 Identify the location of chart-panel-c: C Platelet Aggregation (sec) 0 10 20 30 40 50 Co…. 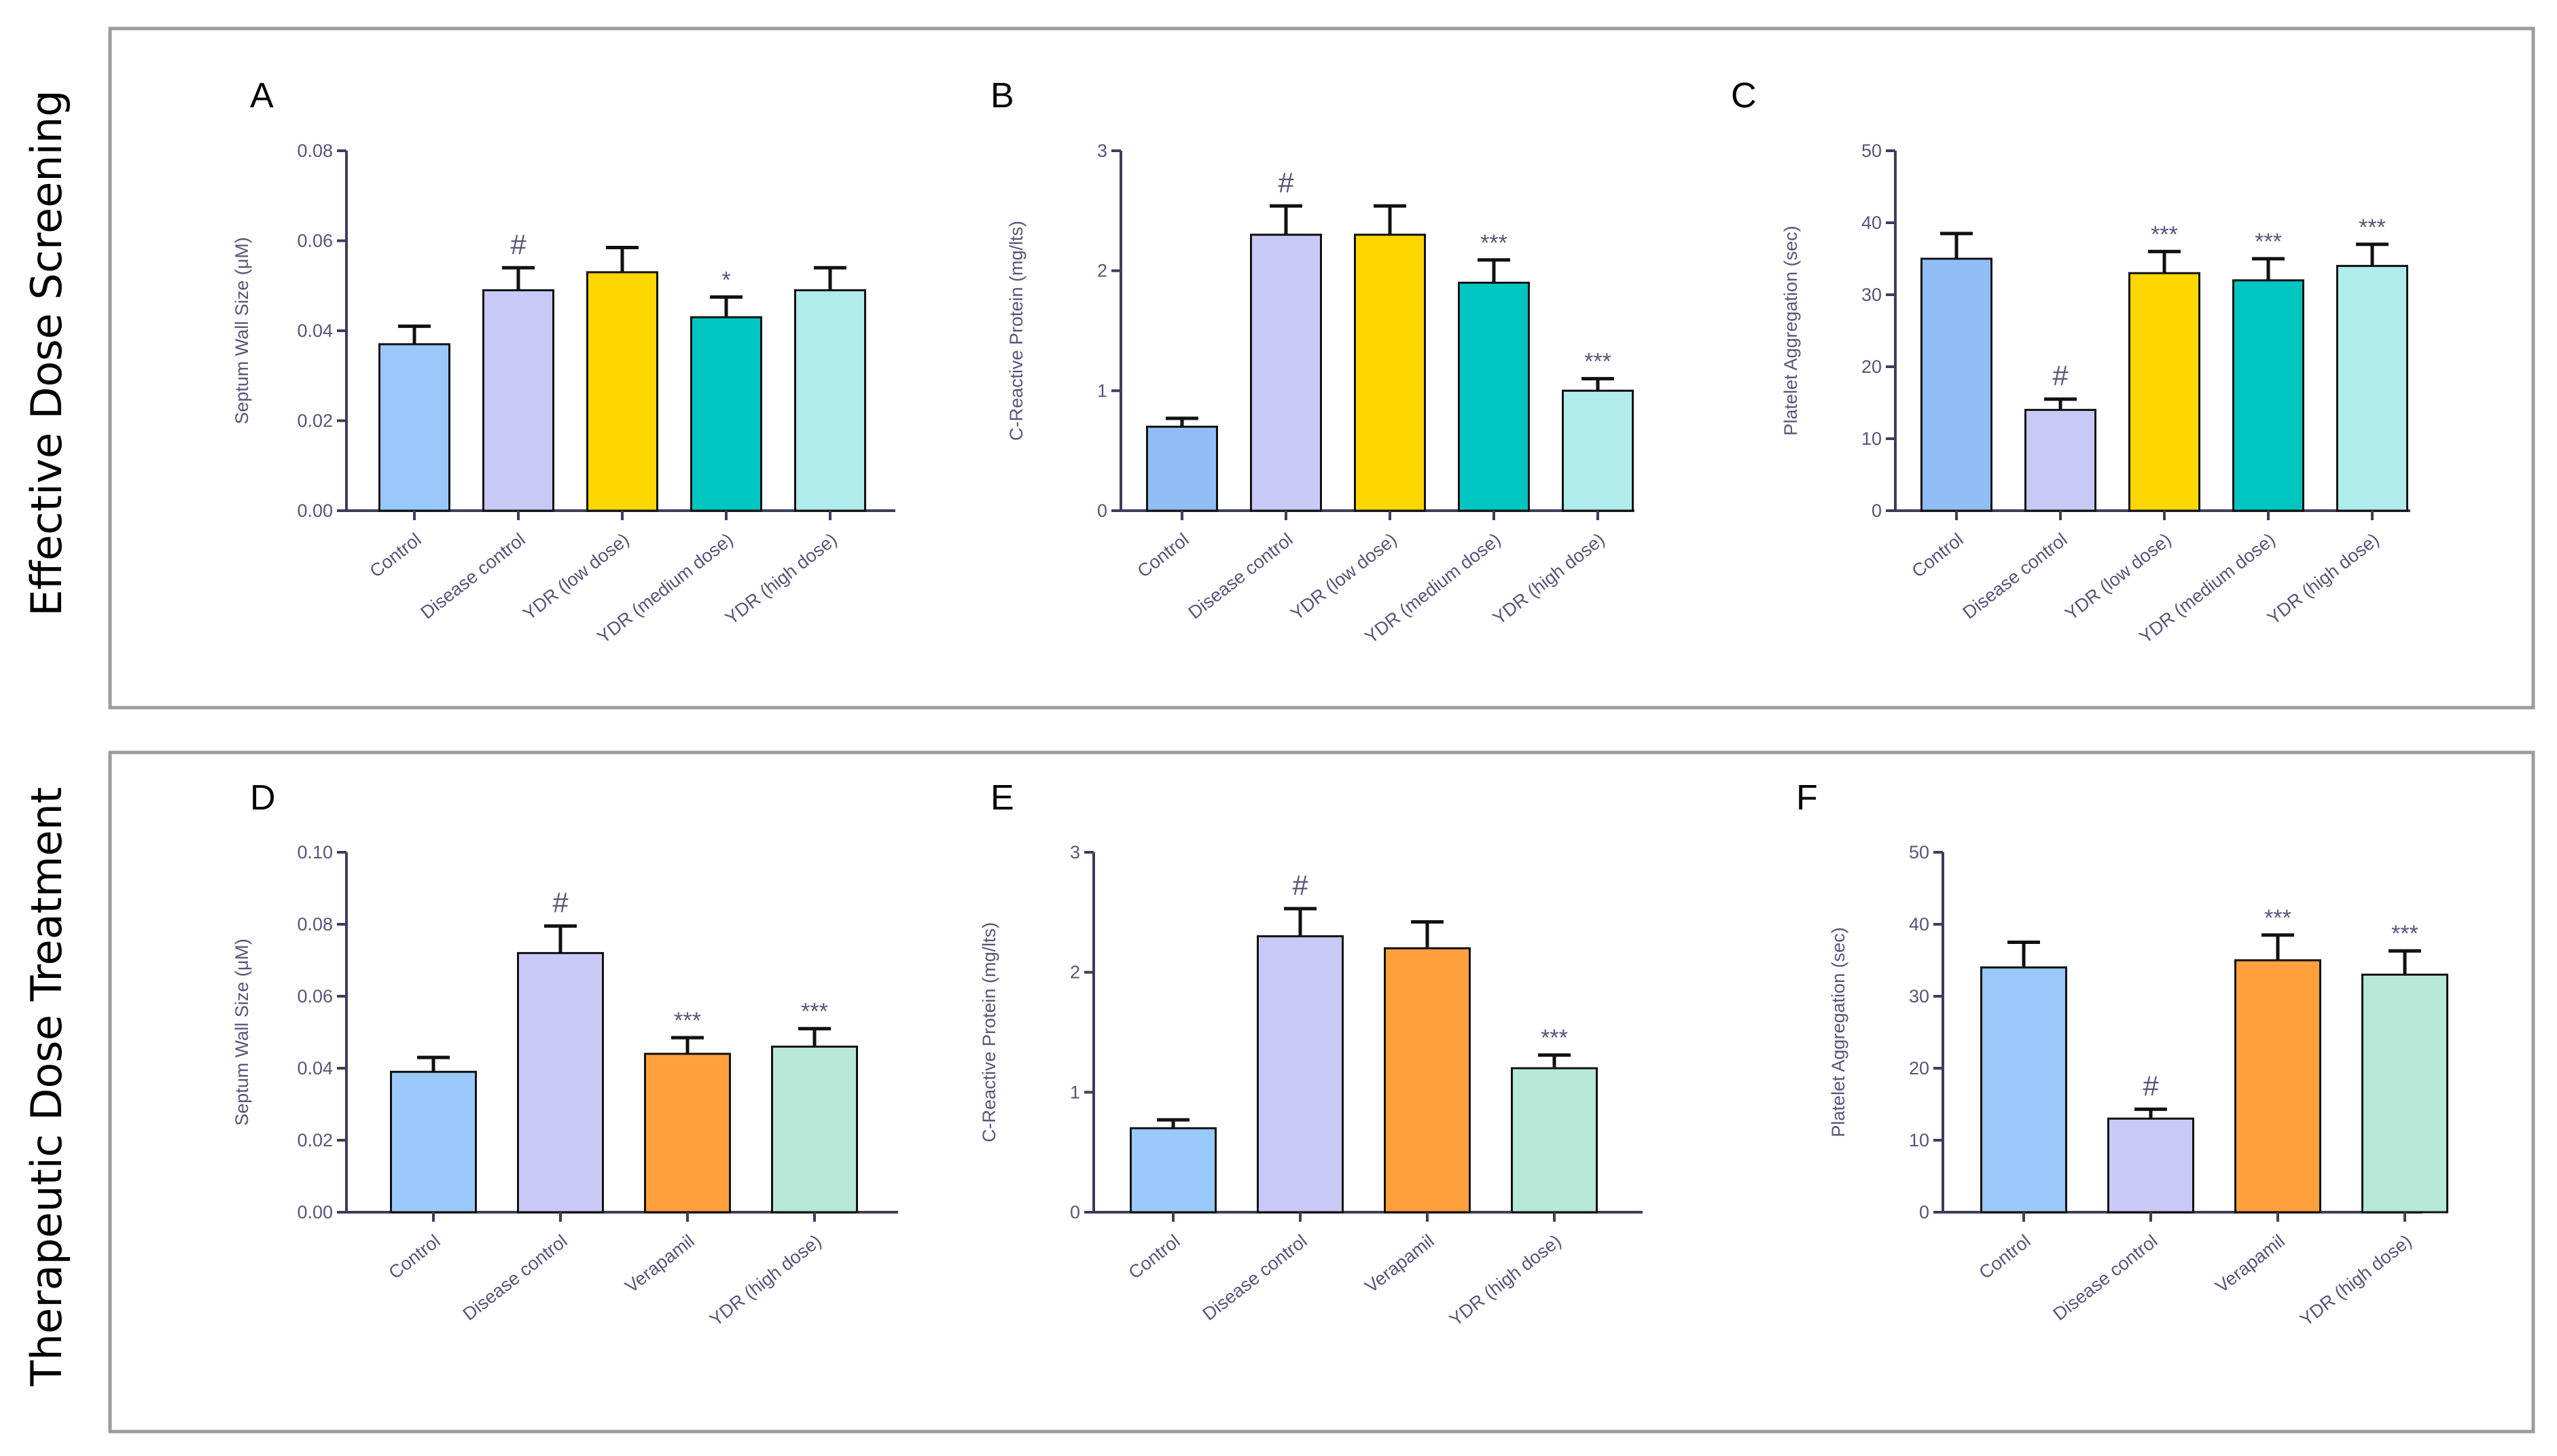
(2070, 361).